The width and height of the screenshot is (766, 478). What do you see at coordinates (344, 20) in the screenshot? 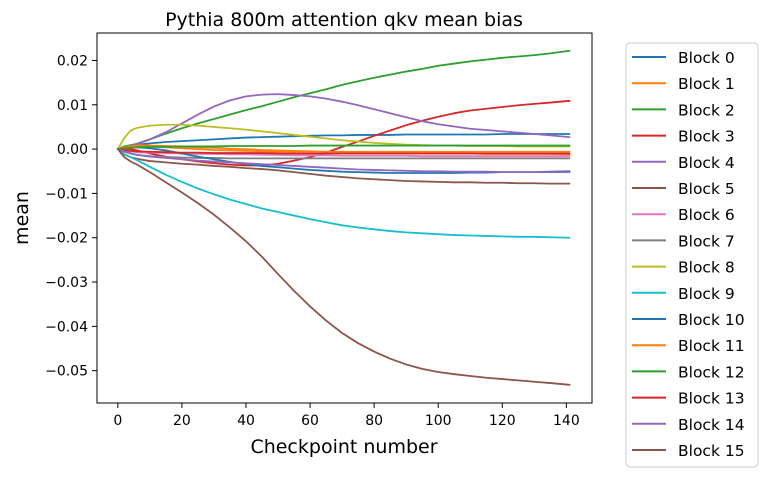
I see `chart-title: Pythia 800m attention qkv mean bias` at bounding box center [344, 20].